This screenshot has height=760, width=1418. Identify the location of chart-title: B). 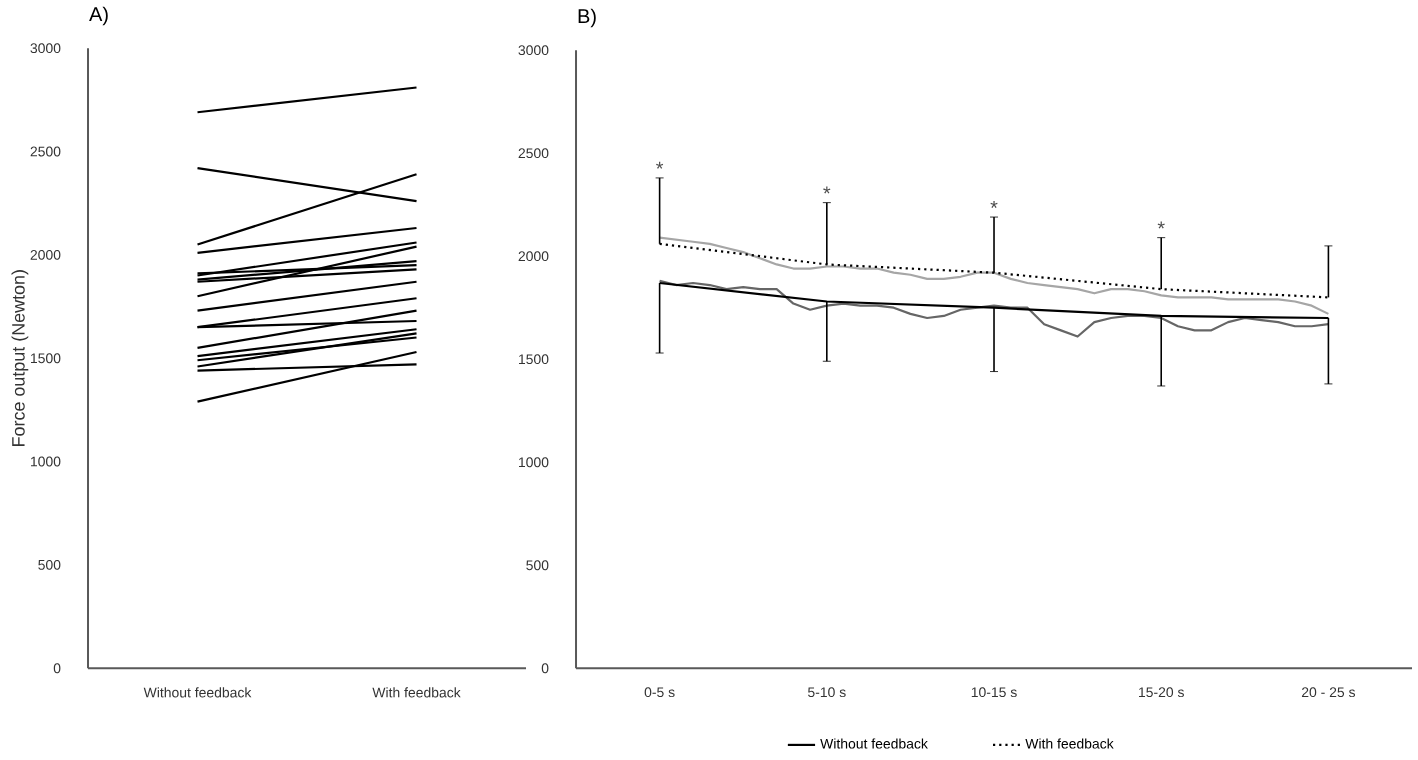
(587, 18).